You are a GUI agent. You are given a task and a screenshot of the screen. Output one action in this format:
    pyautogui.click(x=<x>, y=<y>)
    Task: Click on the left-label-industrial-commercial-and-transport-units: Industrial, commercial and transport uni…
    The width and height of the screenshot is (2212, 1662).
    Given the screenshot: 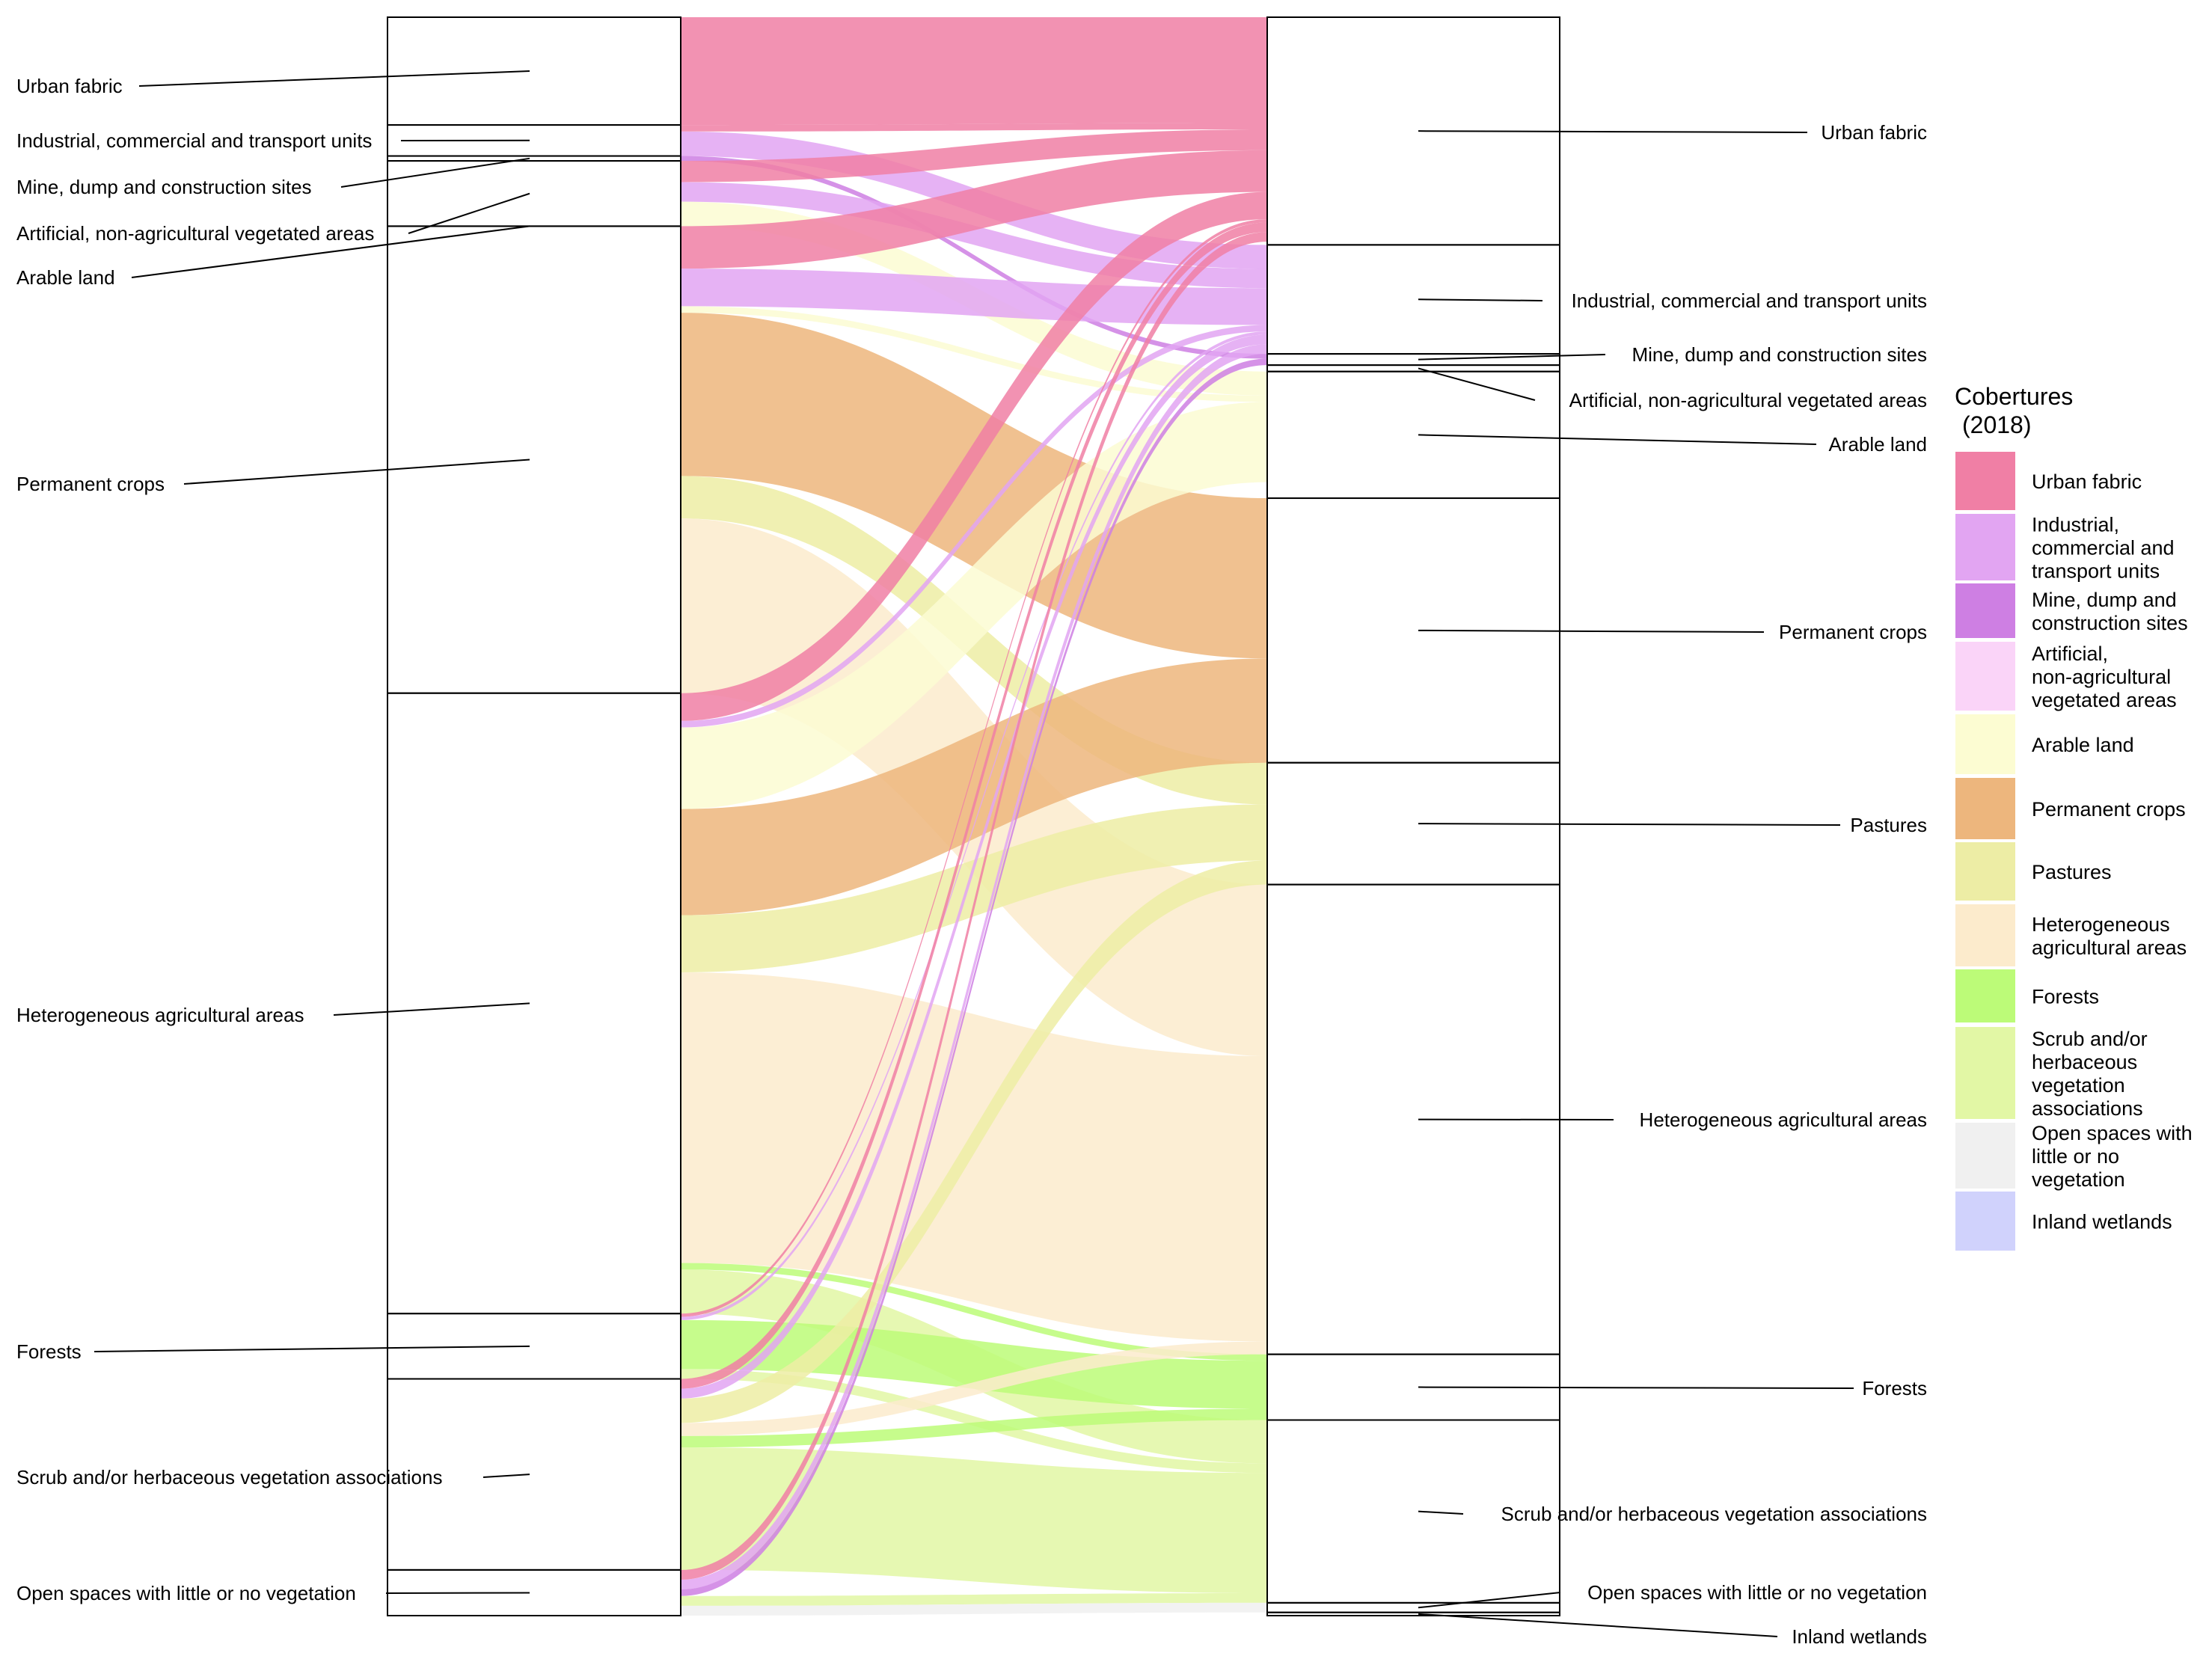 What is the action you would take?
    pyautogui.click(x=194, y=140)
    